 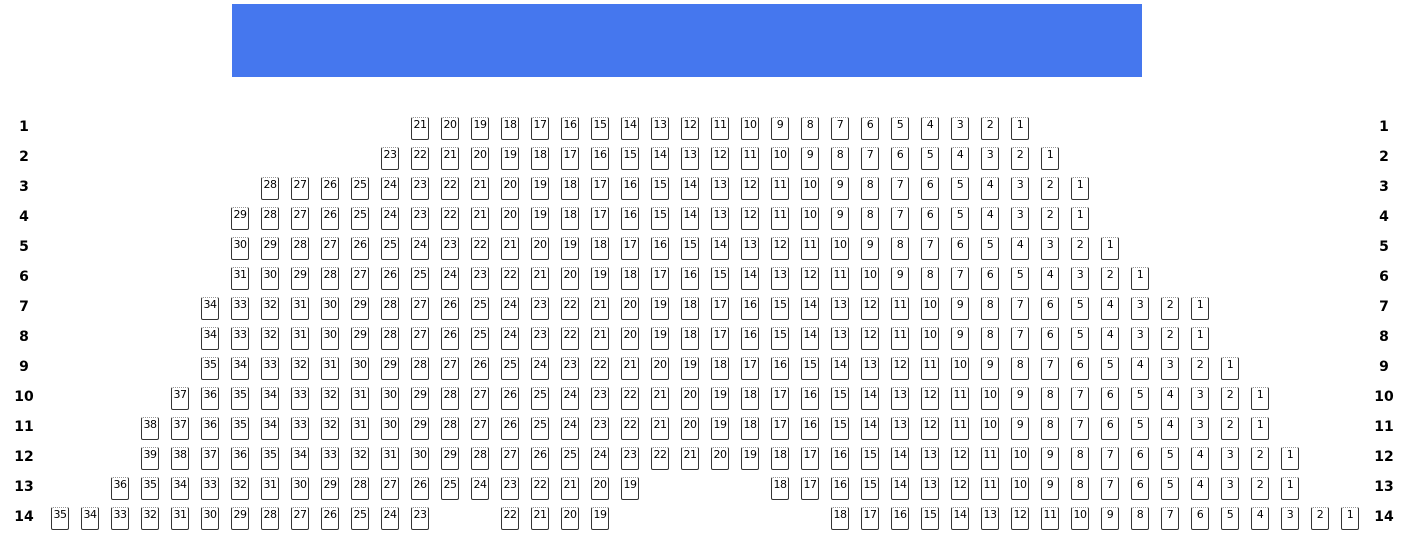 What do you see at coordinates (270, 248) in the screenshot?
I see `seat: 29` at bounding box center [270, 248].